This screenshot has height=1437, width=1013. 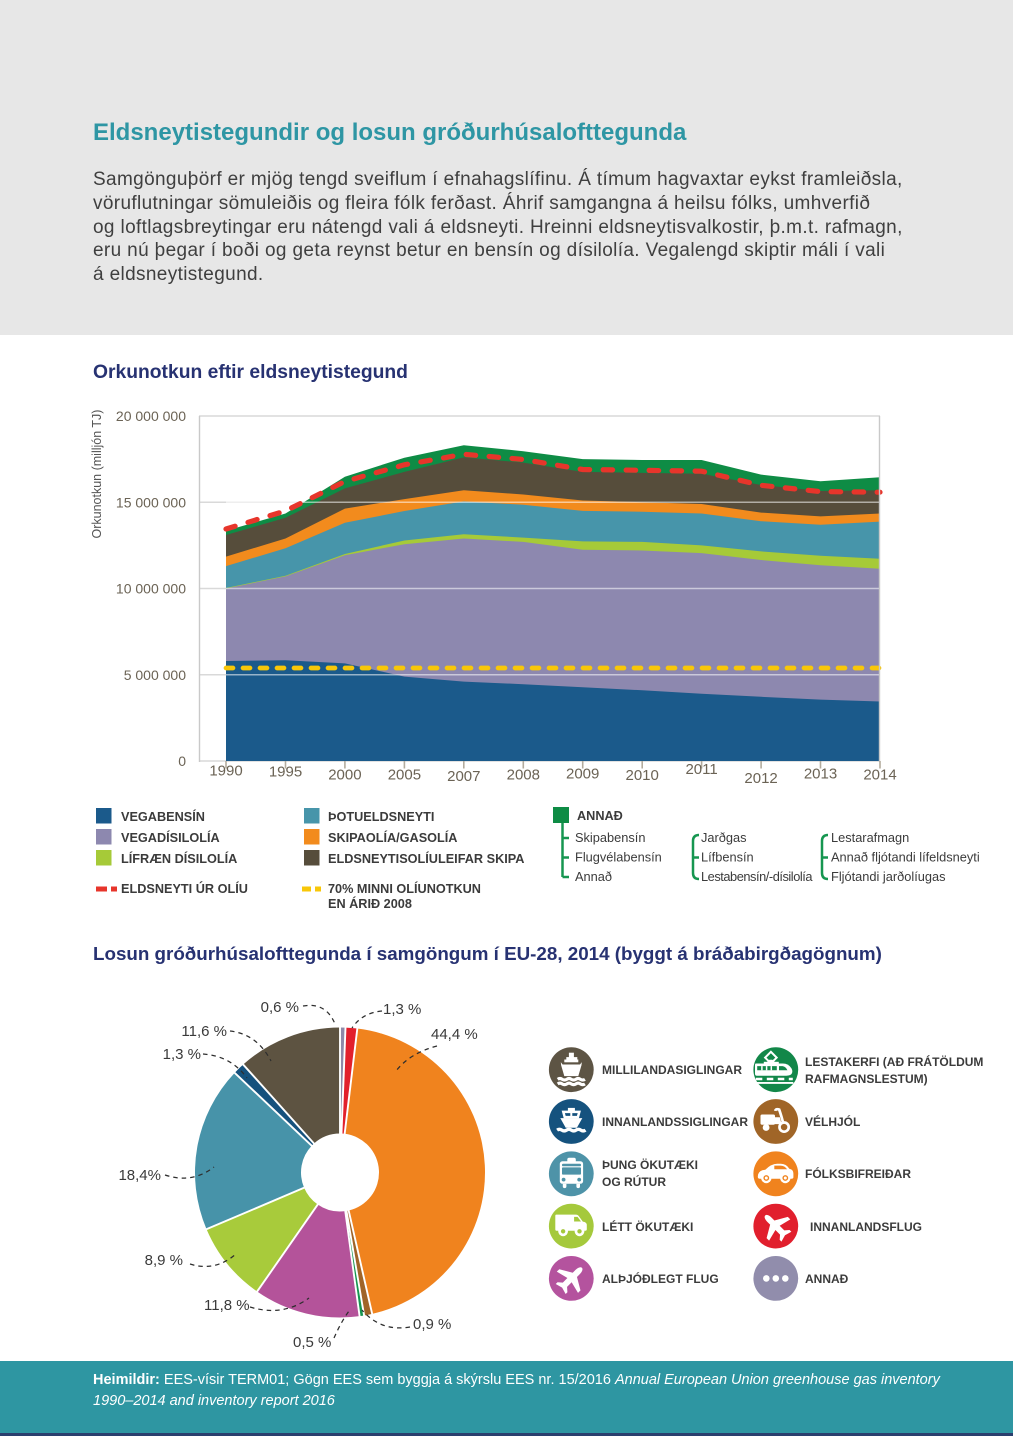 I want to click on svg-text: EN ÁRIÐ 2008, so click(x=370, y=903).